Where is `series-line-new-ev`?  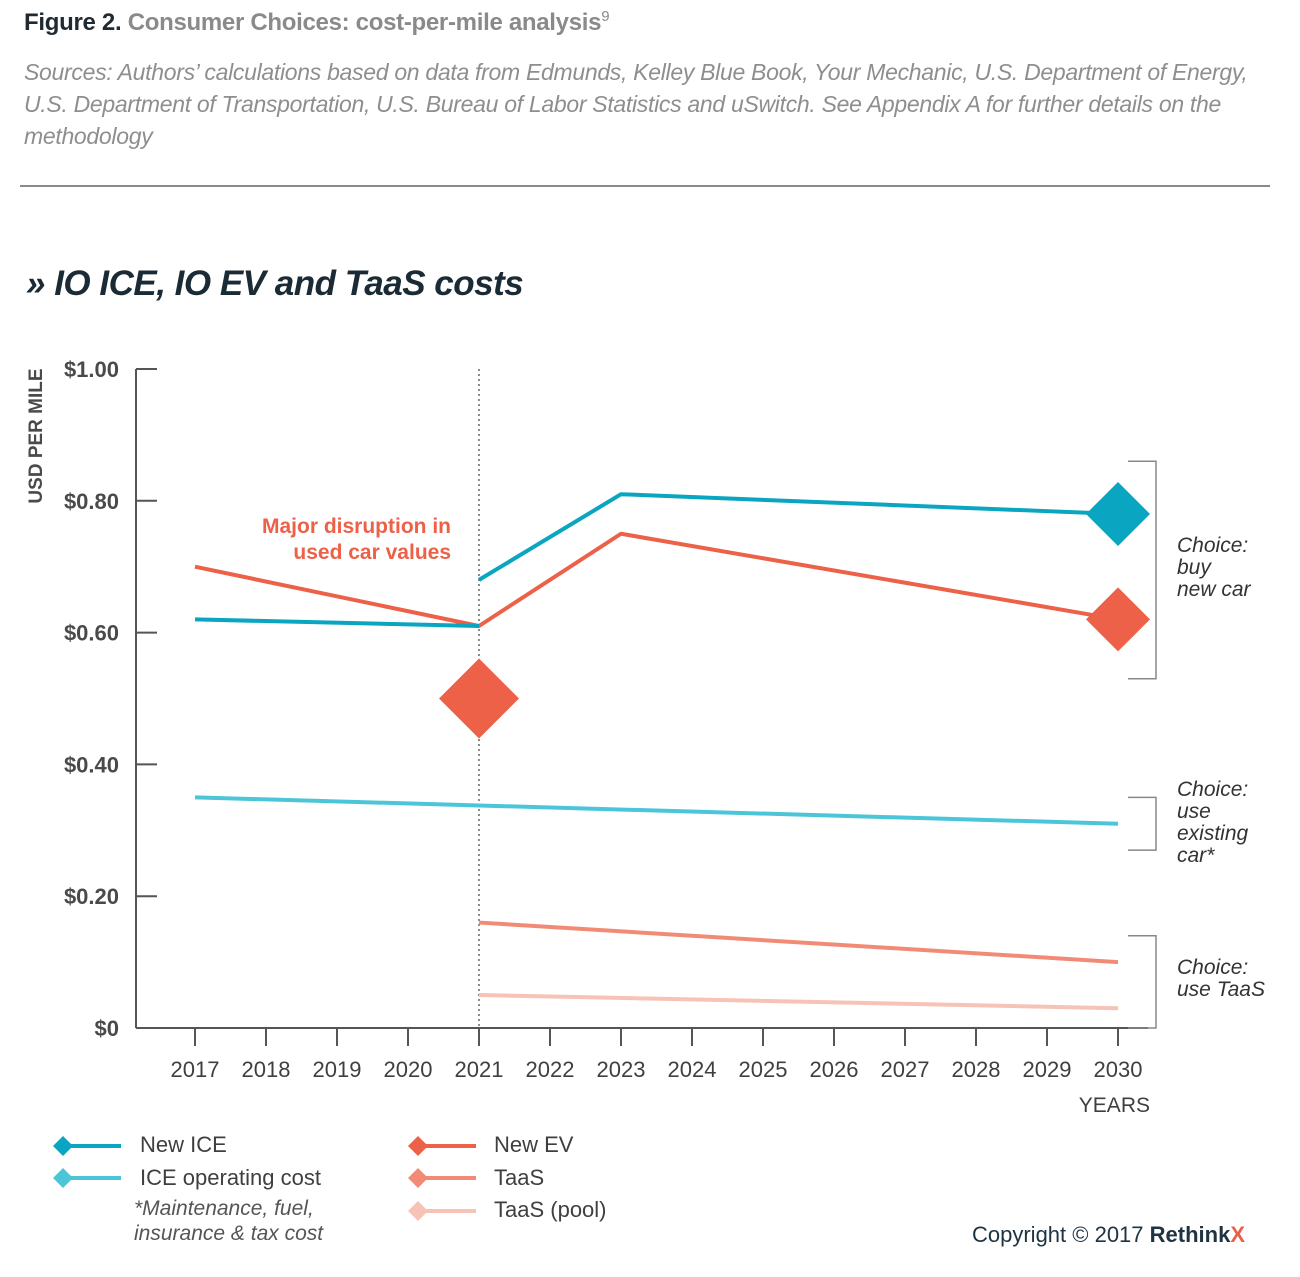
series-line-new-ev is located at coordinates (656, 580).